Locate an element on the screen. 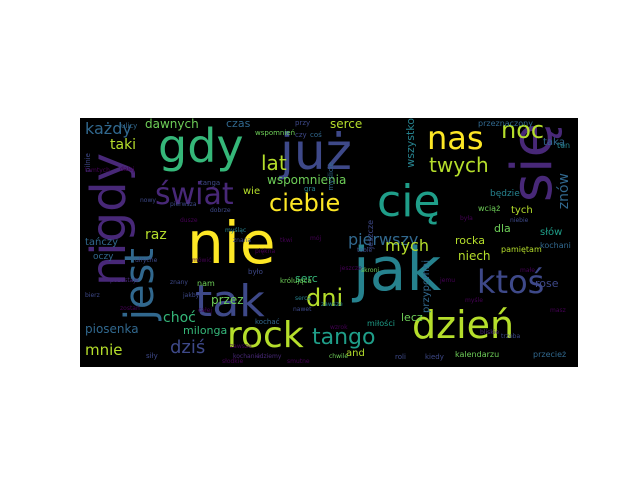 Image resolution: width=640 pixels, height=480 pixels. word-lat: lat is located at coordinates (274, 163).